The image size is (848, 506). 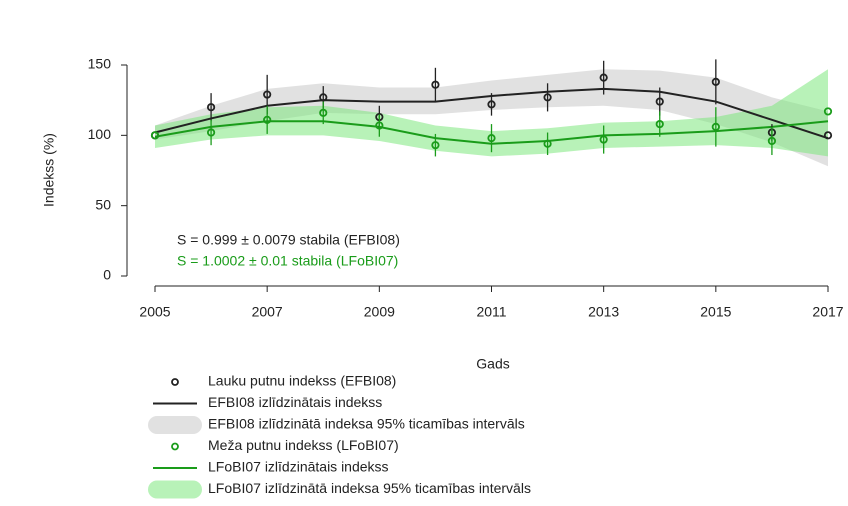 What do you see at coordinates (107, 275) in the screenshot?
I see `y-tick-label: 0` at bounding box center [107, 275].